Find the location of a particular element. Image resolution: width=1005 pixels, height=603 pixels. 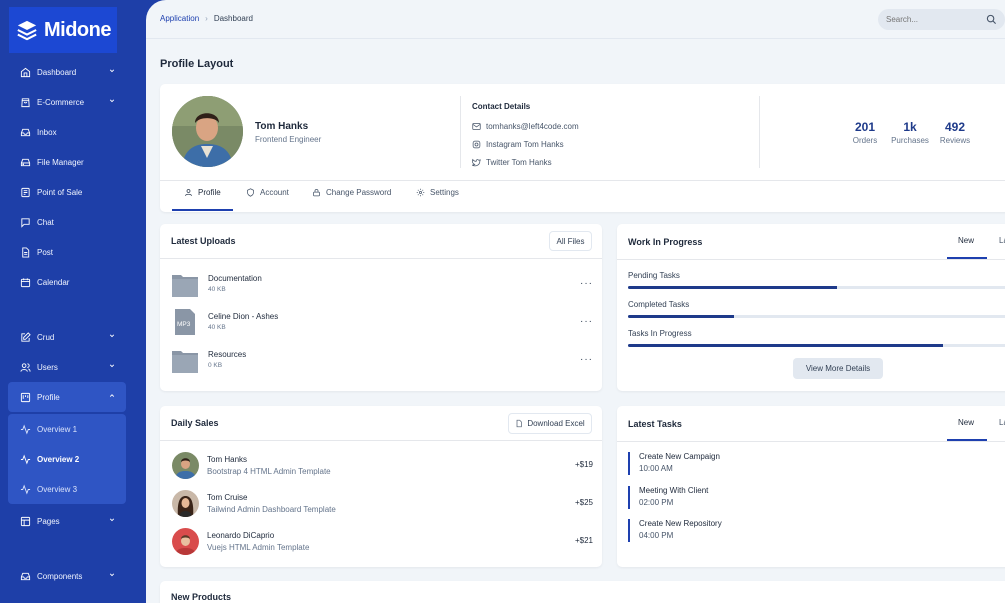

contact-instagram: Instagram Tom Hanks is located at coordinates (518, 144).